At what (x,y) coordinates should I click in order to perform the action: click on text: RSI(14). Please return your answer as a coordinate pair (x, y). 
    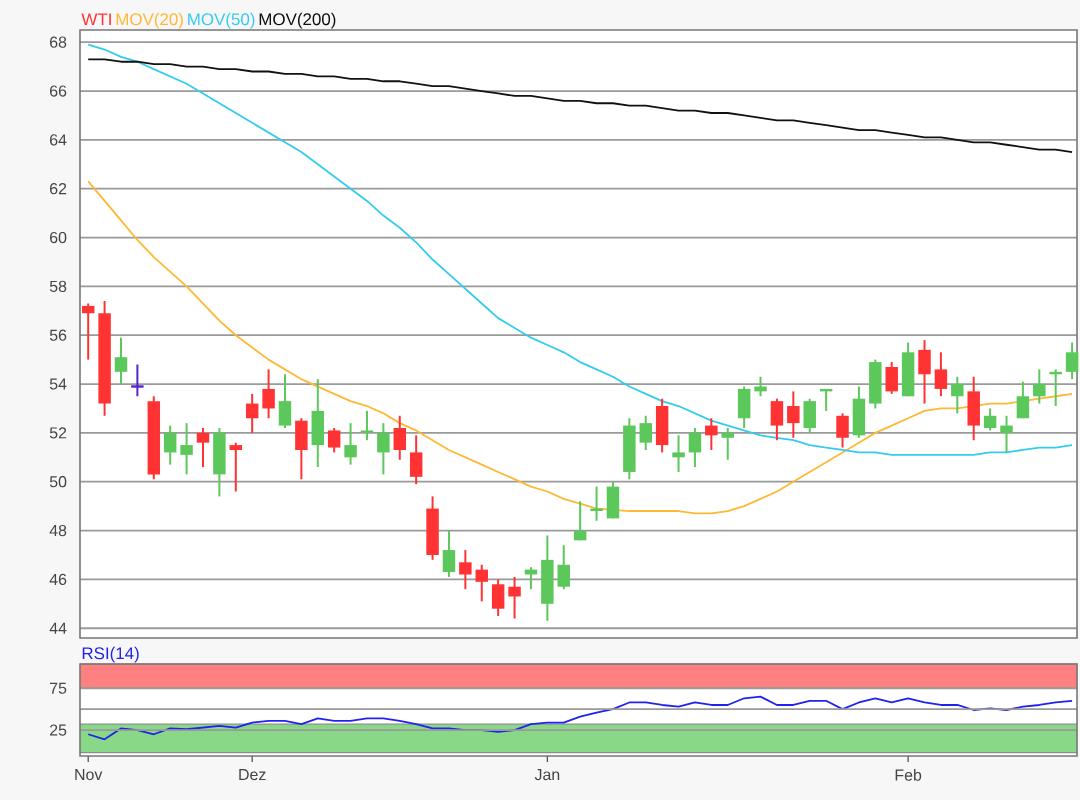
    Looking at the image, I should click on (110, 654).